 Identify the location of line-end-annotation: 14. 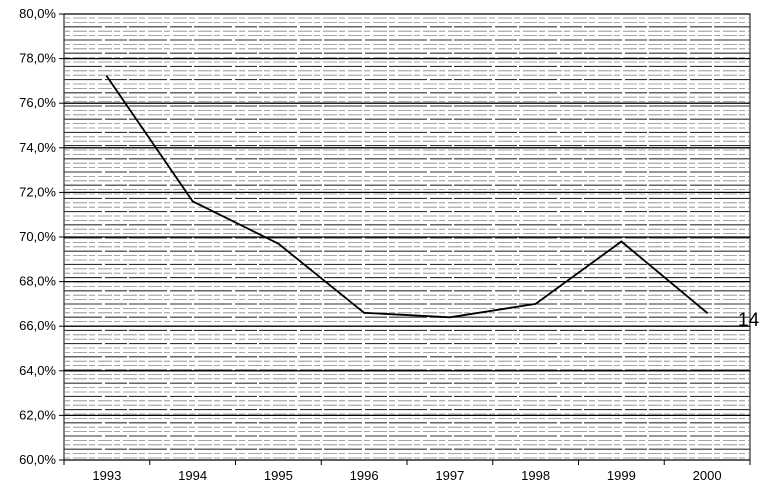
(749, 320).